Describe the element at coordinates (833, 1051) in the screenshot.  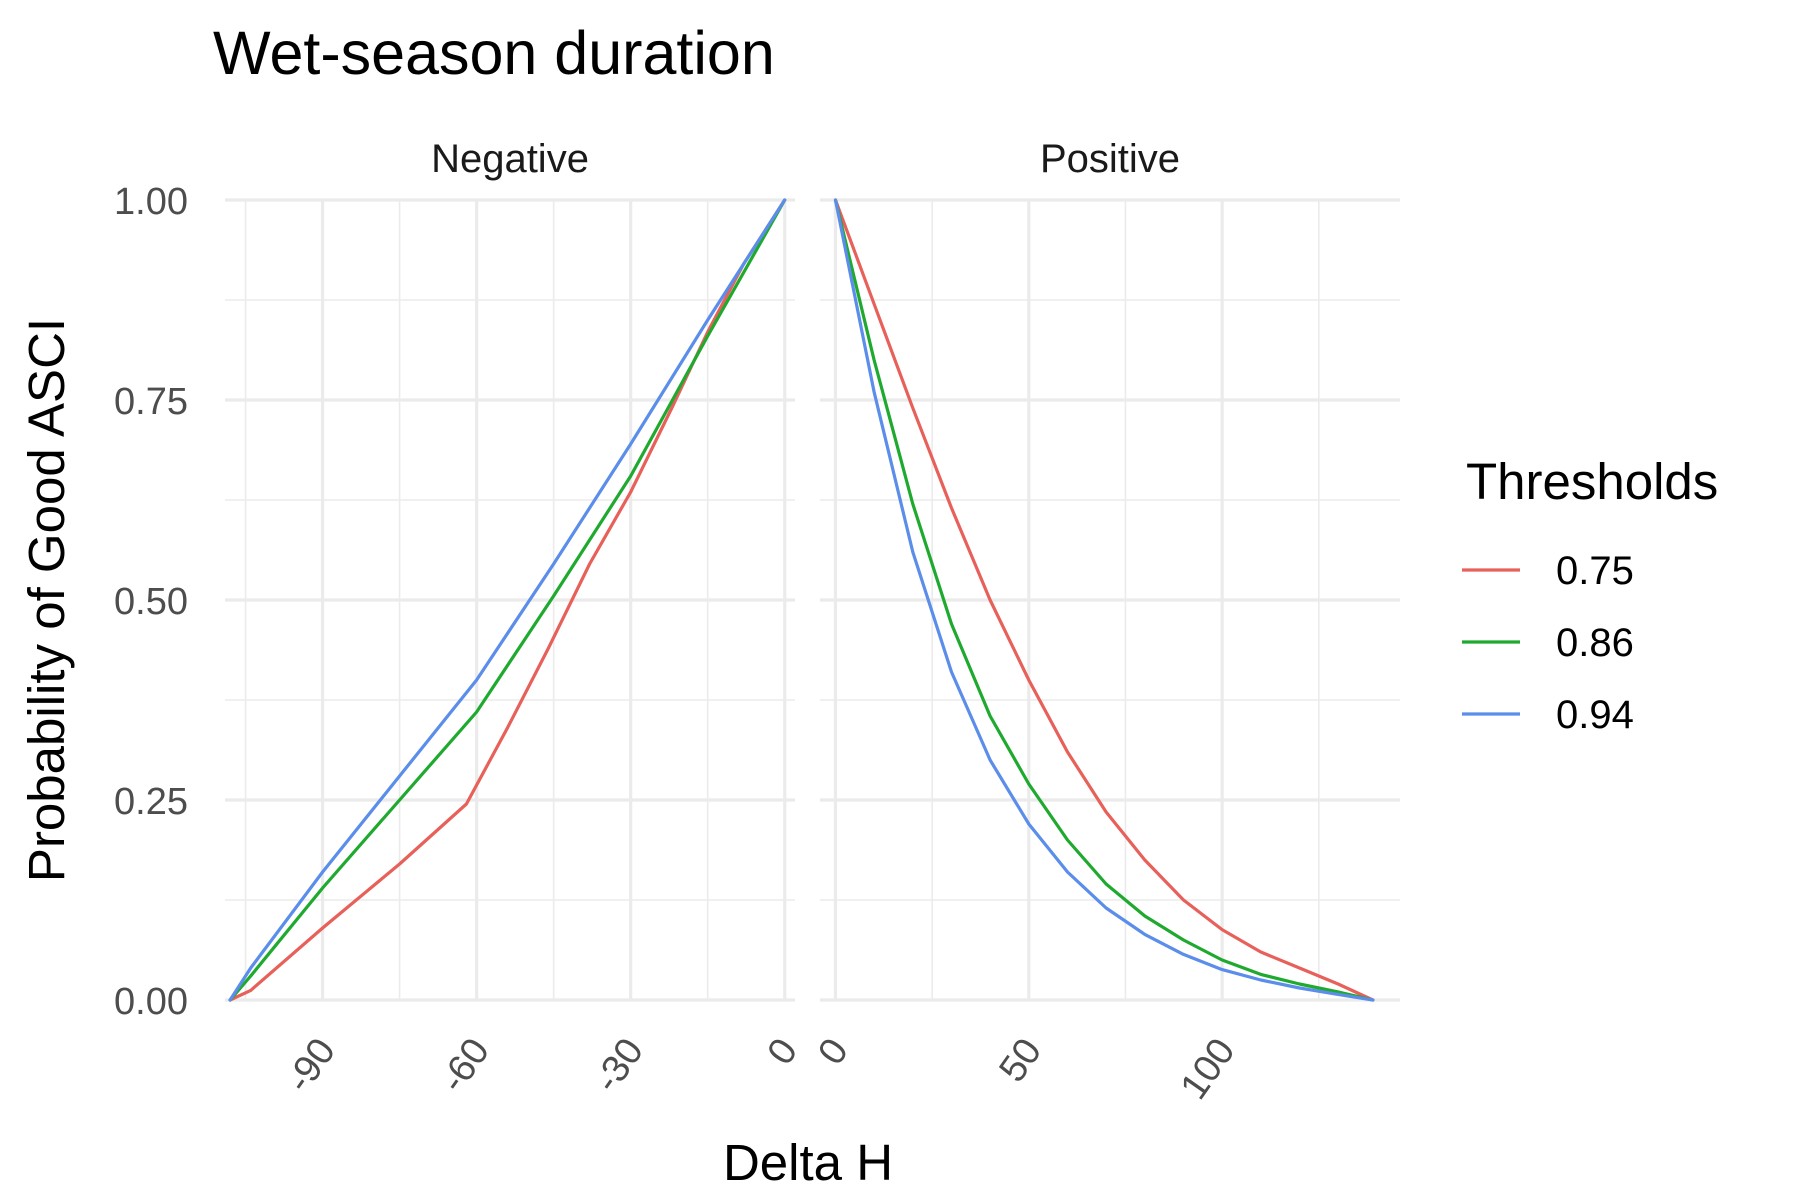
I see `x-tick-label-positive: 0` at that location.